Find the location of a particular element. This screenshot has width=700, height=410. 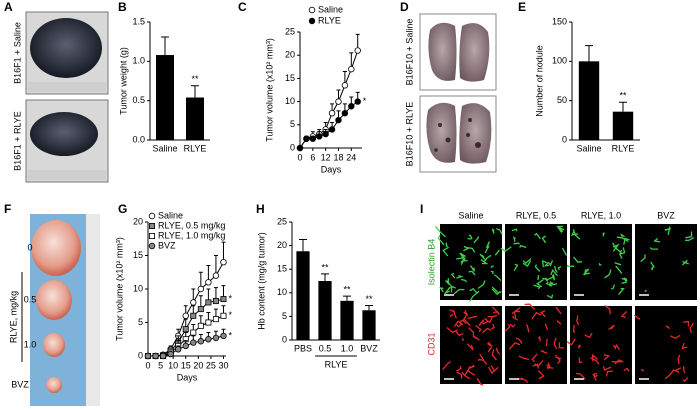

column-label: RLYE, 0.5 is located at coordinates (536, 215).